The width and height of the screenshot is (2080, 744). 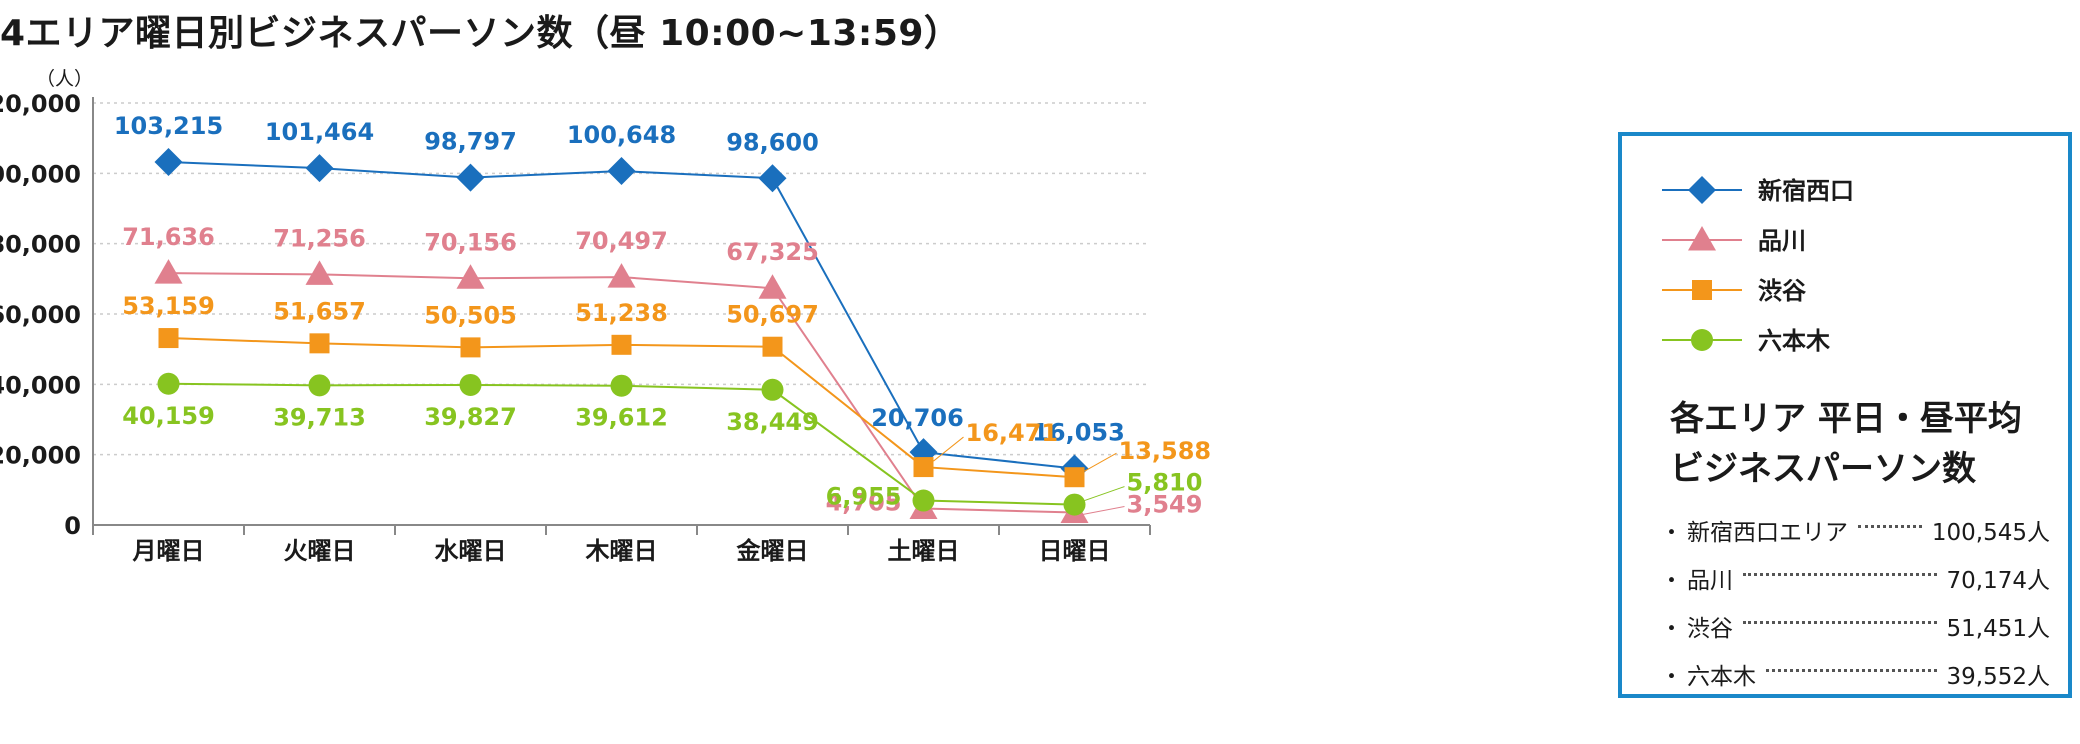 What do you see at coordinates (1990, 533) in the screenshot?
I see `summary-value: 100,545人` at bounding box center [1990, 533].